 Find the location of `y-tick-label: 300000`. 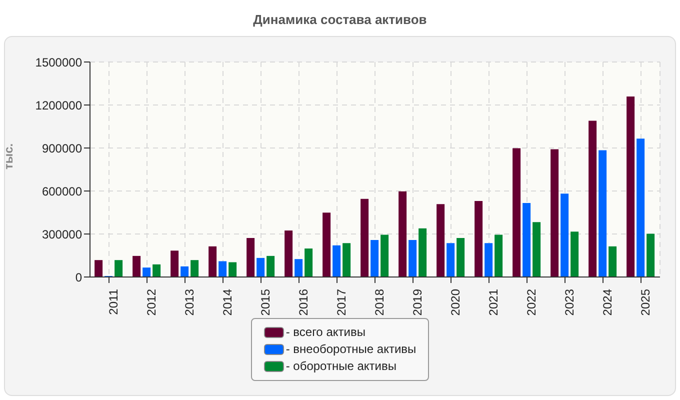

y-tick-label: 300000 is located at coordinates (62, 234).